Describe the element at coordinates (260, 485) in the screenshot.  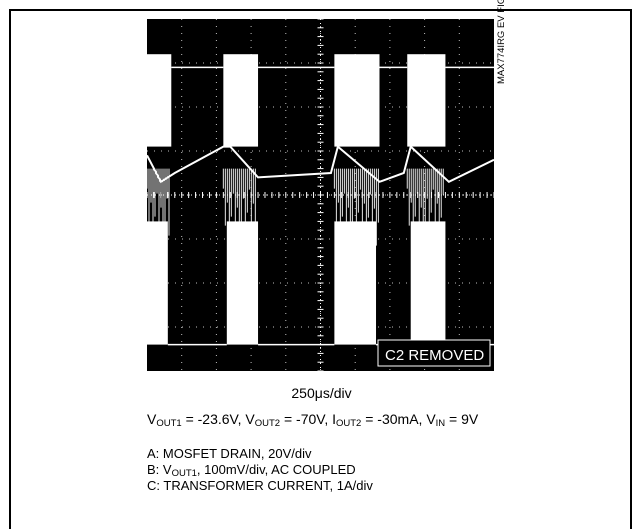
I see `legend-c: C: TRANSFORMER CURRENT, 1A/div` at that location.